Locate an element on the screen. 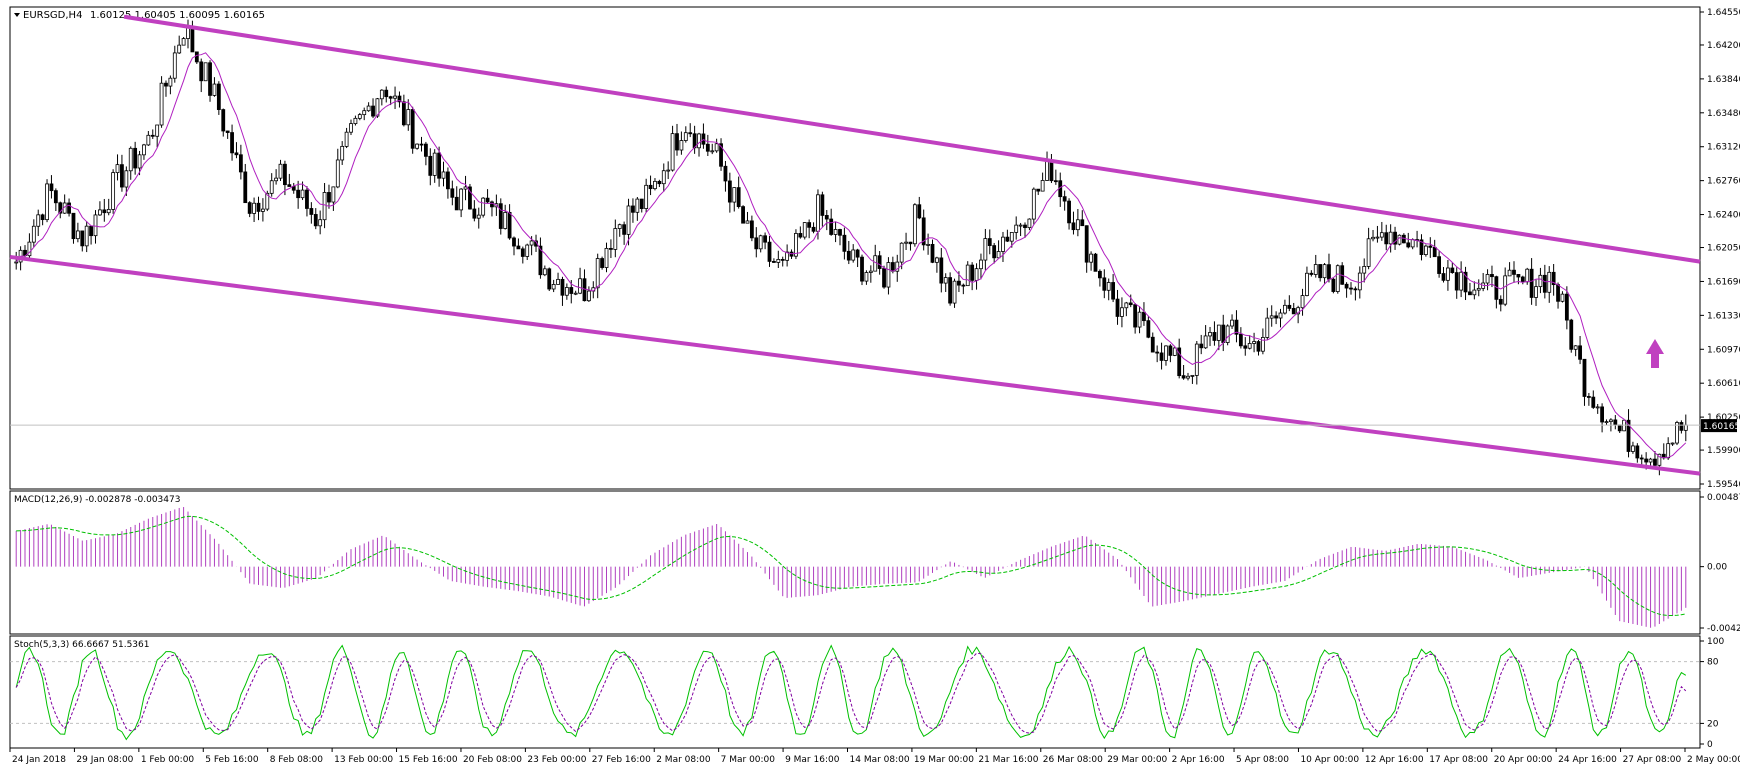 Image resolution: width=1740 pixels, height=770 pixels. macd-axis: 0.00487 0.00 -0.00429 is located at coordinates (1720, 563).